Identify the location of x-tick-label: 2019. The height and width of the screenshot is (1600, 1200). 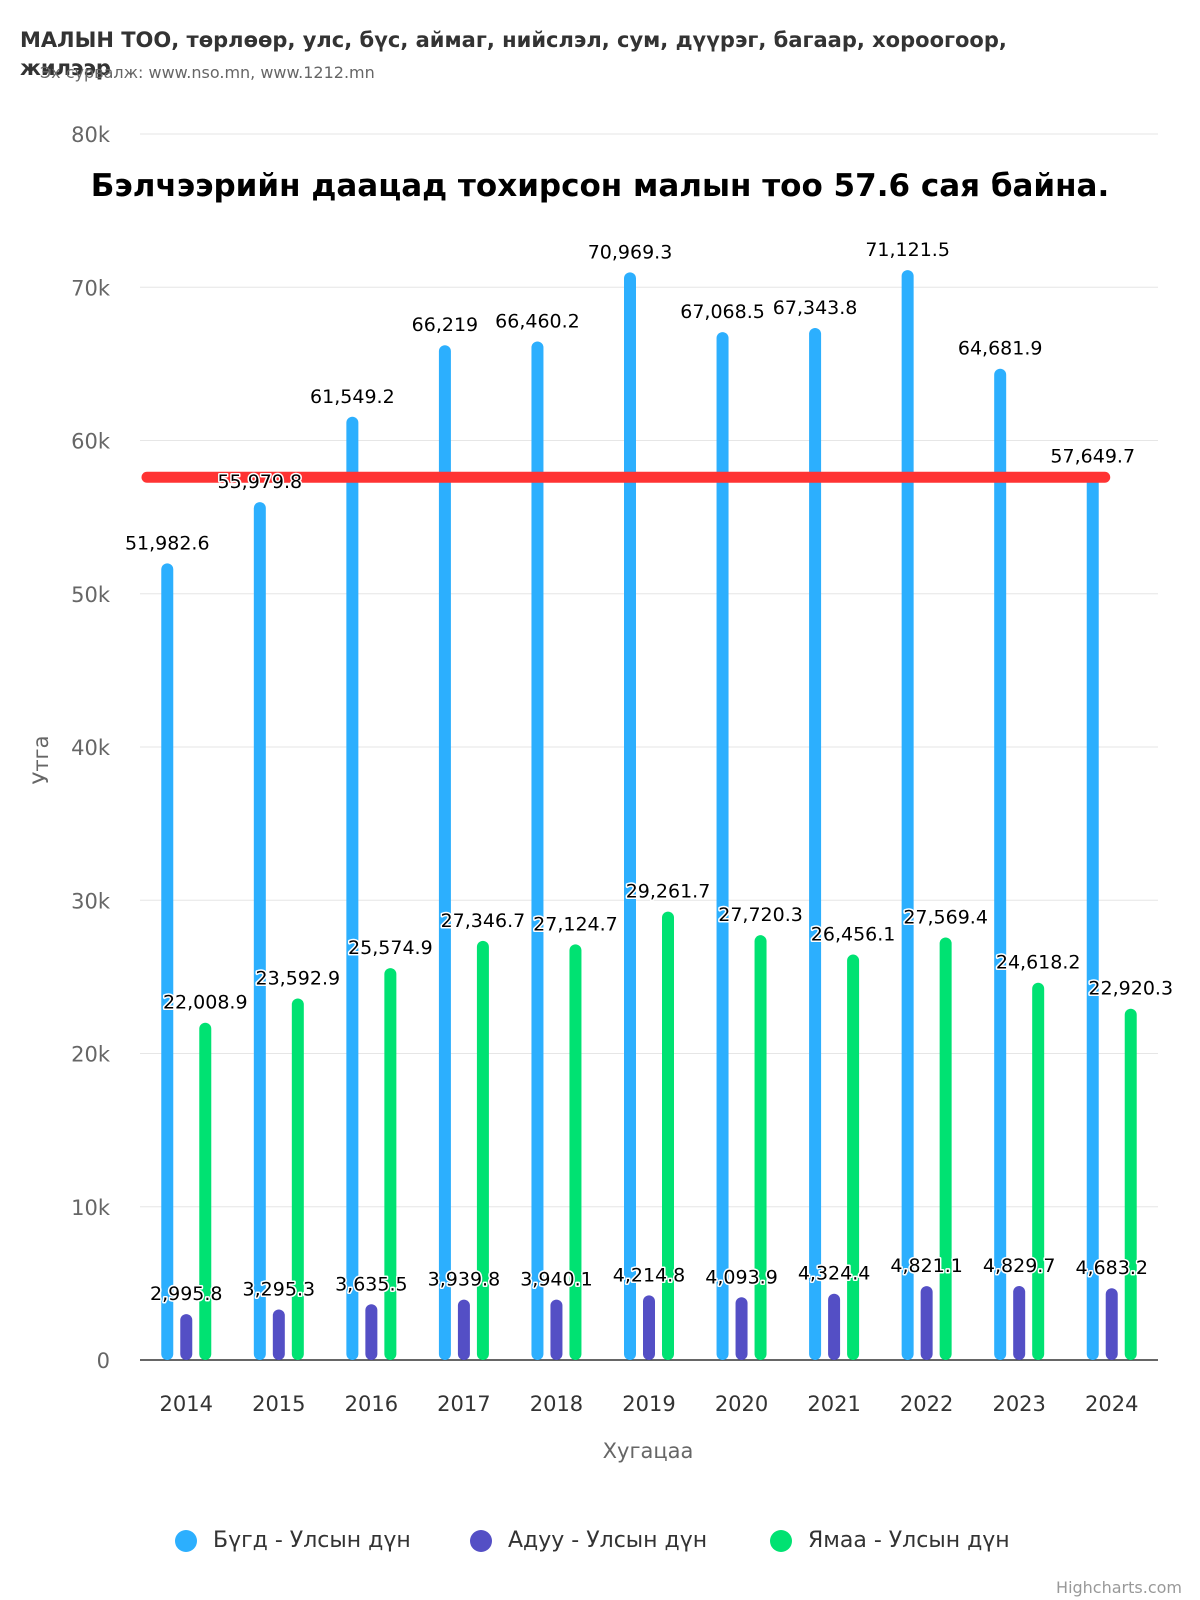
(648, 1404).